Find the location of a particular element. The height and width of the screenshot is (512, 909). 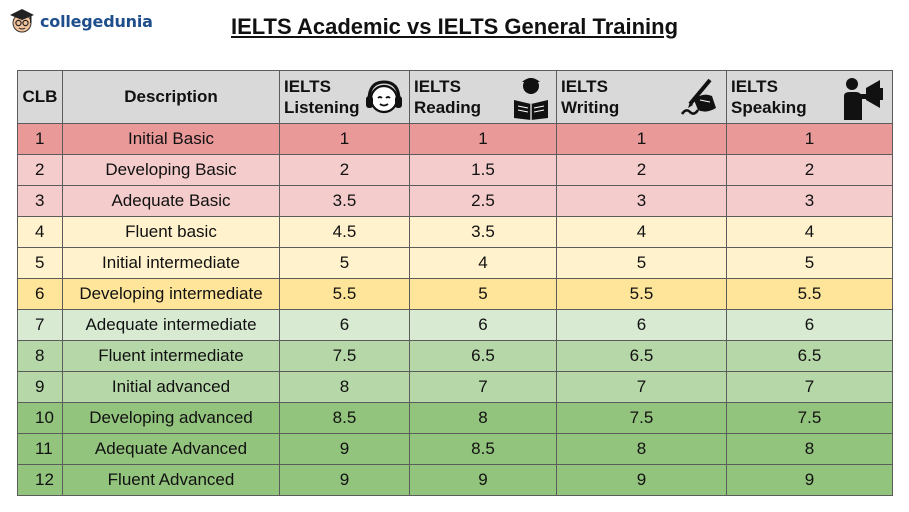

cell-writing: 2 is located at coordinates (641, 170).